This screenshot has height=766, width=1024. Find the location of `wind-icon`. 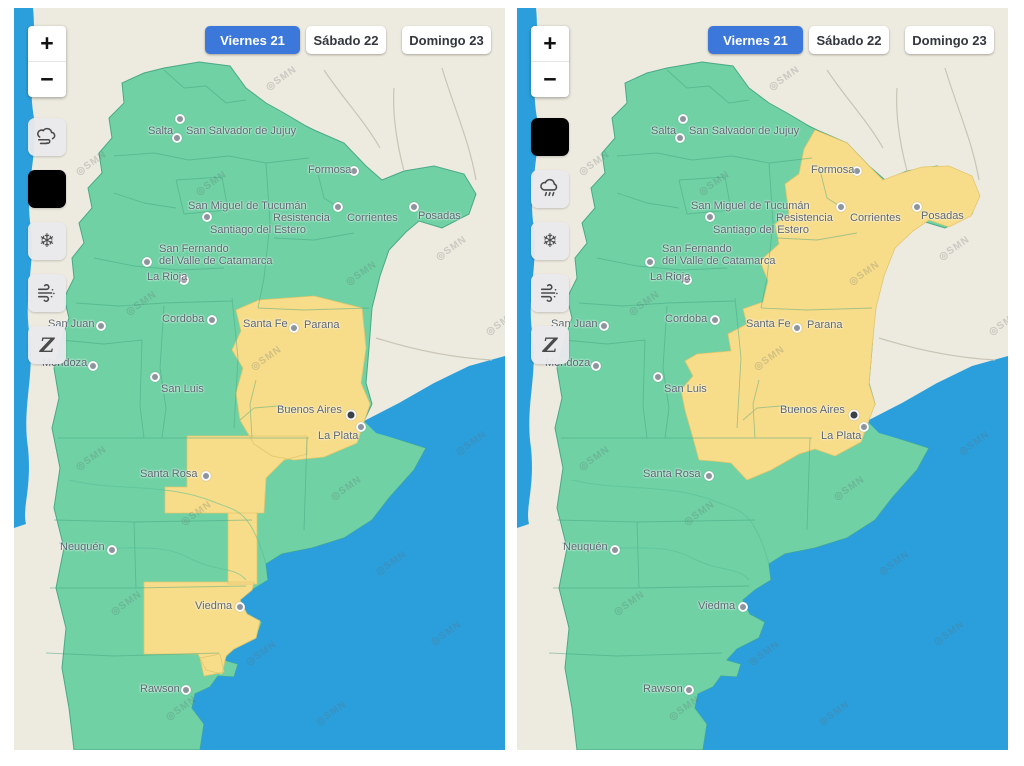

wind-icon is located at coordinates (47, 137).